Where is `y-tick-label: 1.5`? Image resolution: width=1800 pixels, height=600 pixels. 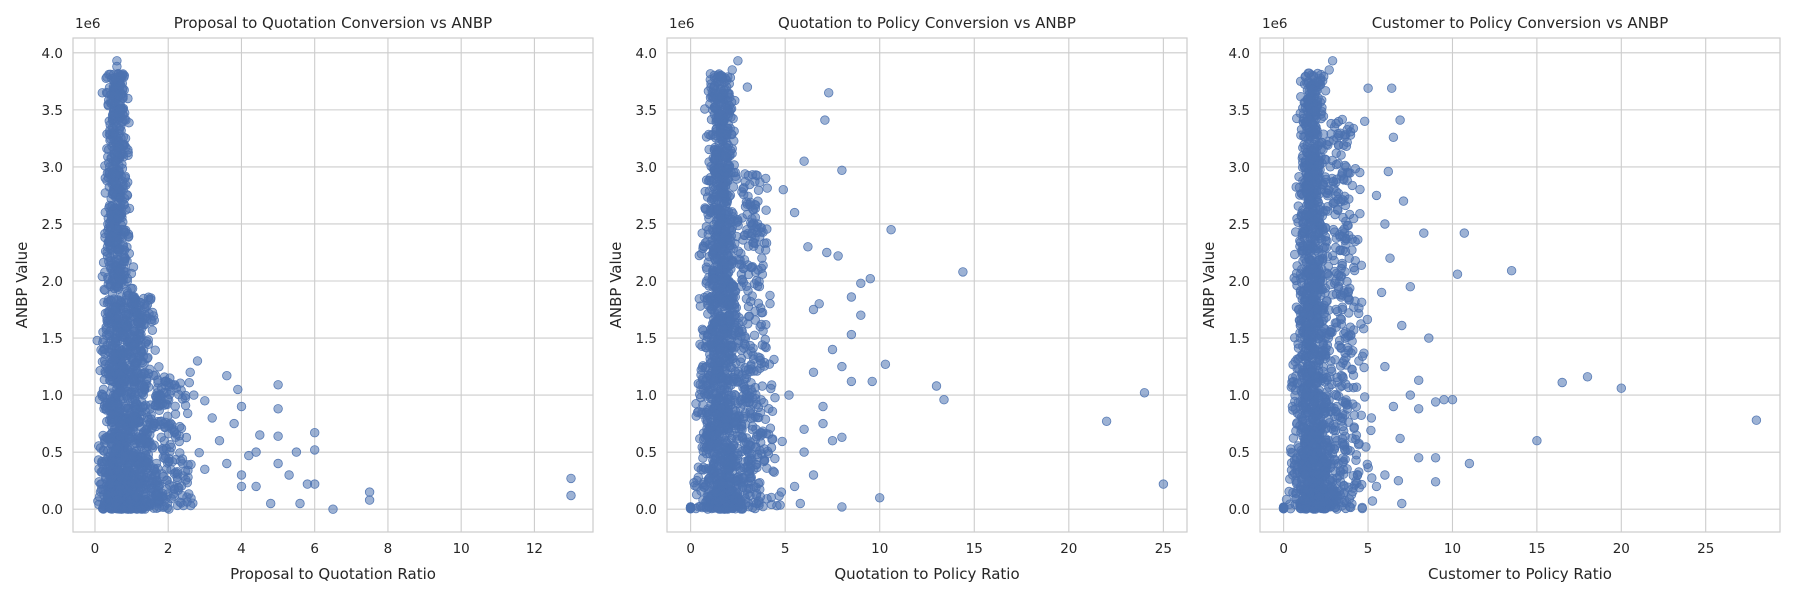 y-tick-label: 1.5 is located at coordinates (646, 339).